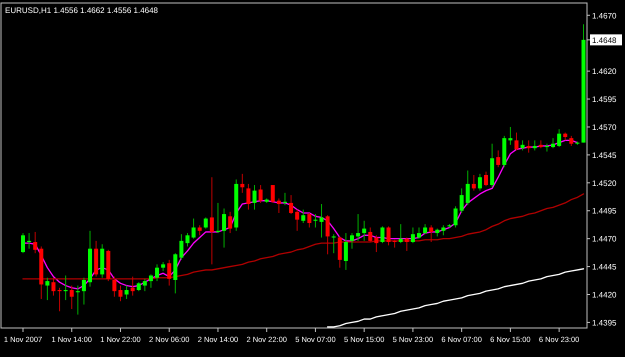 This screenshot has height=357, width=625. What do you see at coordinates (605, 323) in the screenshot?
I see `y-tick-label: 1.4395` at bounding box center [605, 323].